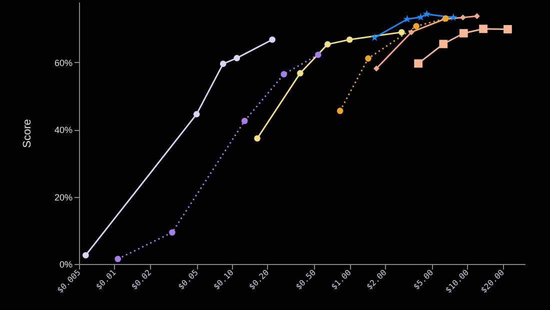  What do you see at coordinates (27, 133) in the screenshot?
I see `y-axis-title: Score` at bounding box center [27, 133].